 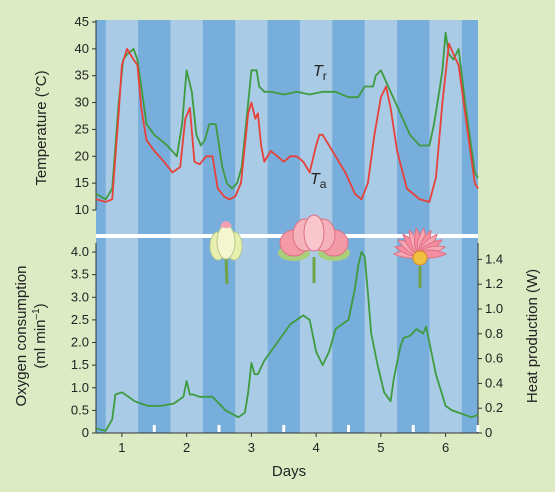 I want to click on y-tick-label: 2.0, so click(x=80, y=342).